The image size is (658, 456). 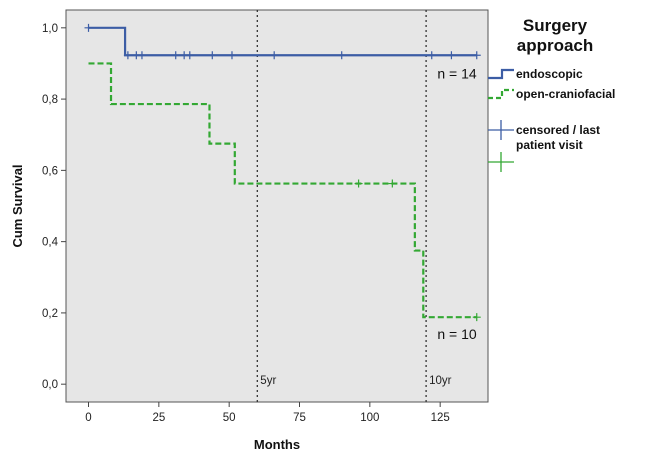 What do you see at coordinates (282, 41) in the screenshot?
I see `series-line-endoscopic` at bounding box center [282, 41].